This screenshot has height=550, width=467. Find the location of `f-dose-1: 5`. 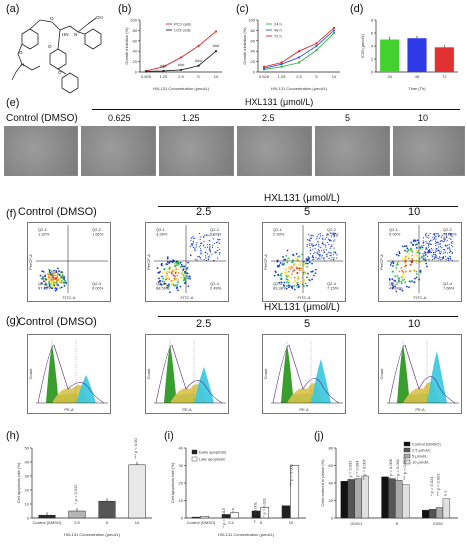

f-dose-1: 5 is located at coordinates (307, 212).